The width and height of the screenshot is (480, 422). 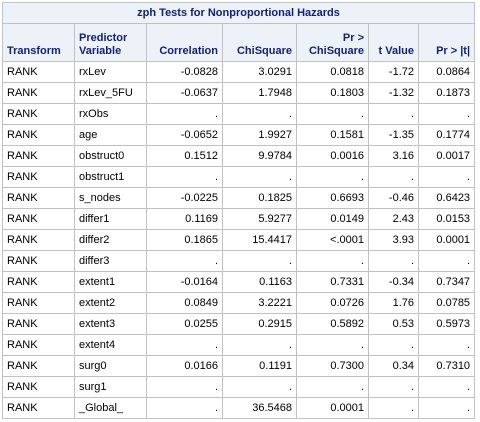 I want to click on cell-chisquare: 0.1825, so click(x=259, y=198).